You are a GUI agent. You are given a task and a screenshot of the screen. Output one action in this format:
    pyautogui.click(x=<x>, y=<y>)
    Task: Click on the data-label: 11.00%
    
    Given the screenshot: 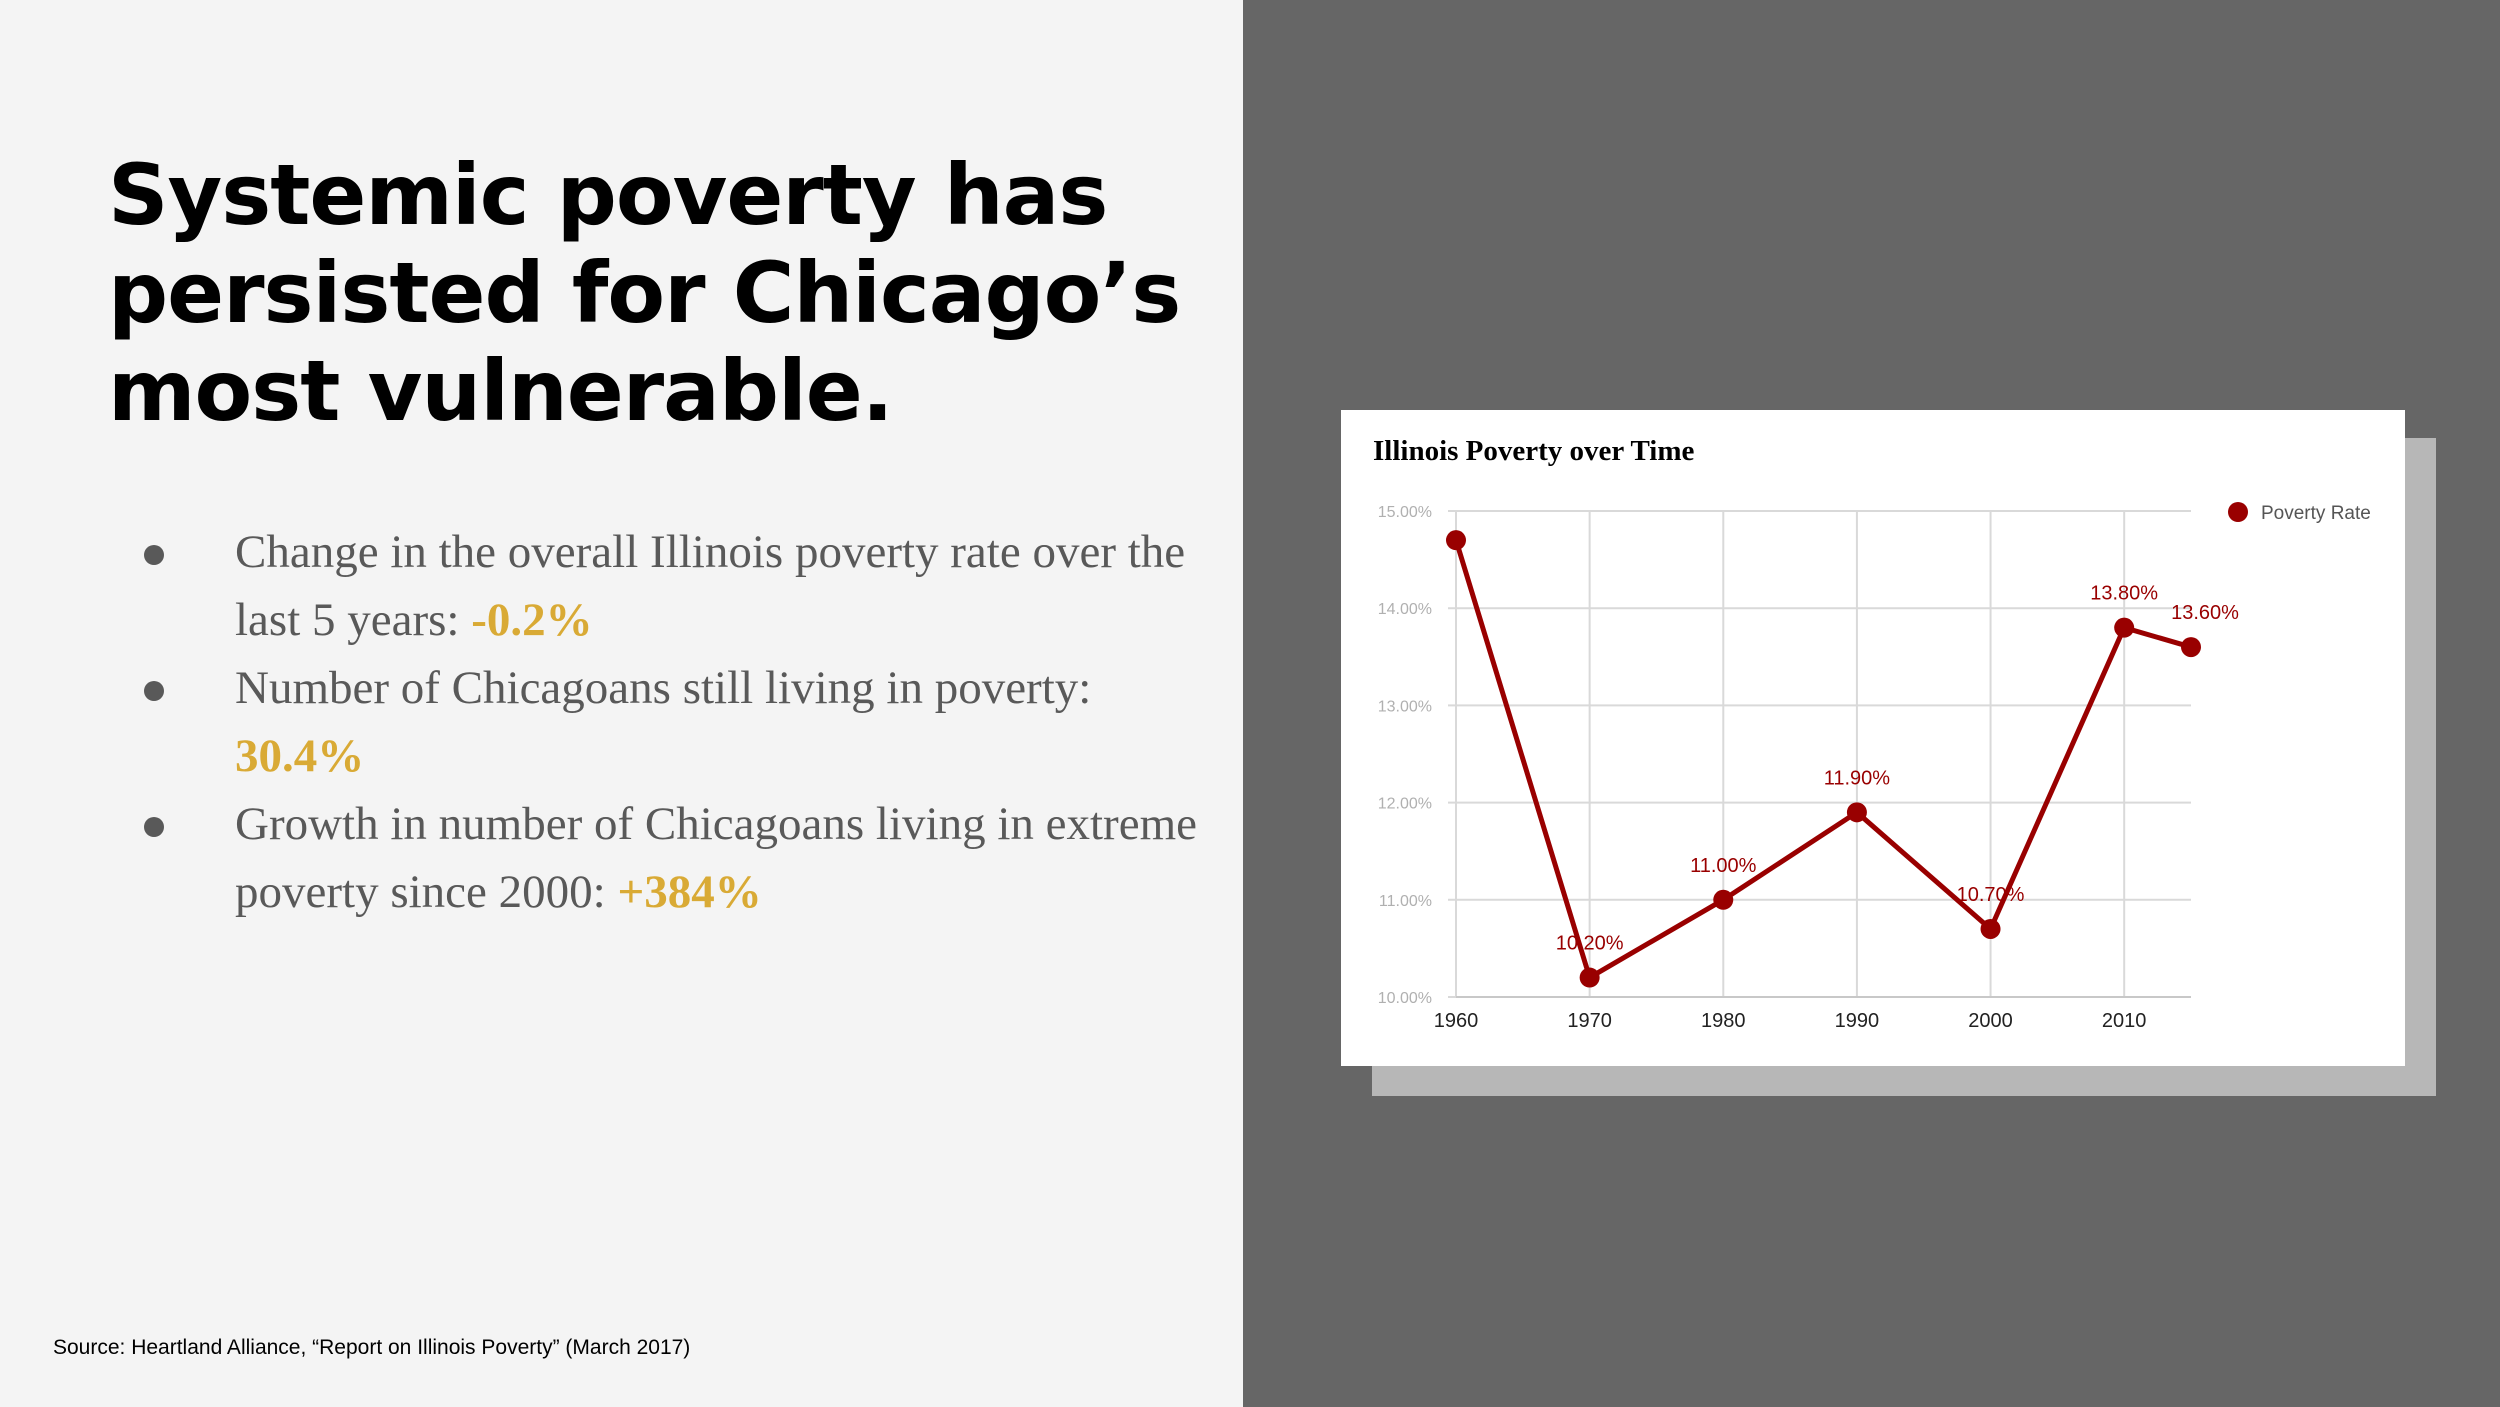 What is the action you would take?
    pyautogui.click(x=1723, y=866)
    